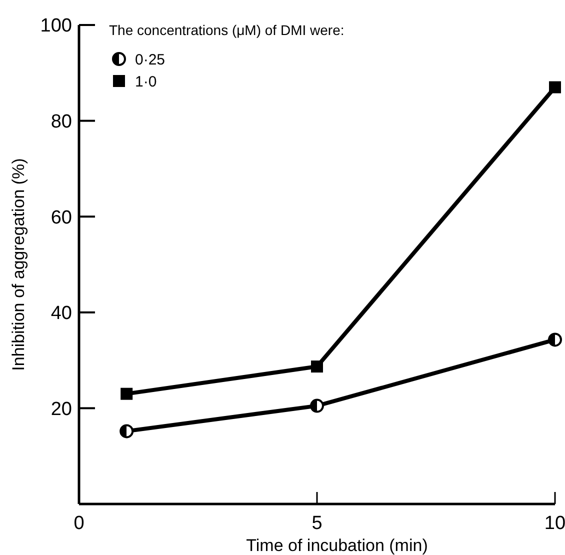  What do you see at coordinates (61, 409) in the screenshot?
I see `y-tick-label: 20` at bounding box center [61, 409].